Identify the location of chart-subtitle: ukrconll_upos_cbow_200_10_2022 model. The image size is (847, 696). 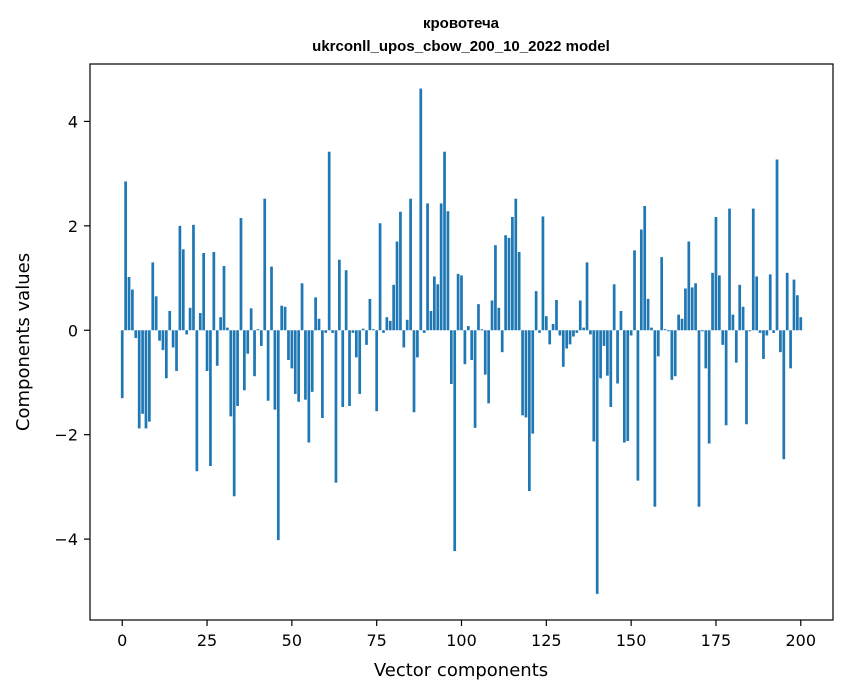
(461, 46).